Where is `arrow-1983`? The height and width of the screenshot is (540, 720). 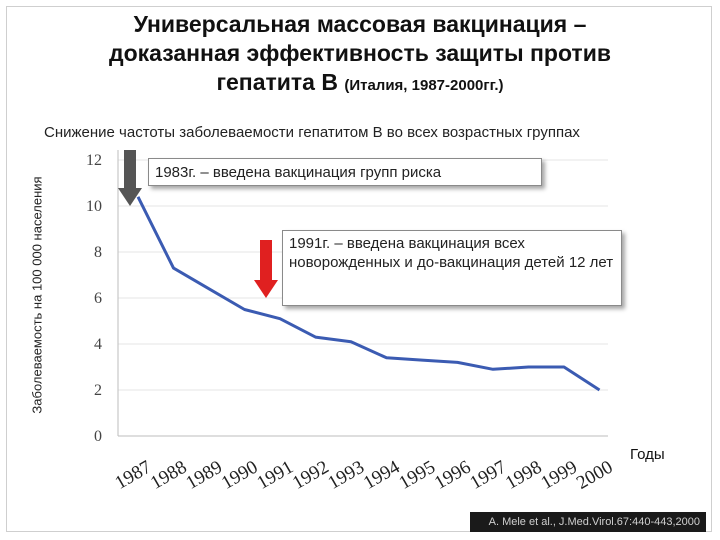
arrow-1983 is located at coordinates (130, 178).